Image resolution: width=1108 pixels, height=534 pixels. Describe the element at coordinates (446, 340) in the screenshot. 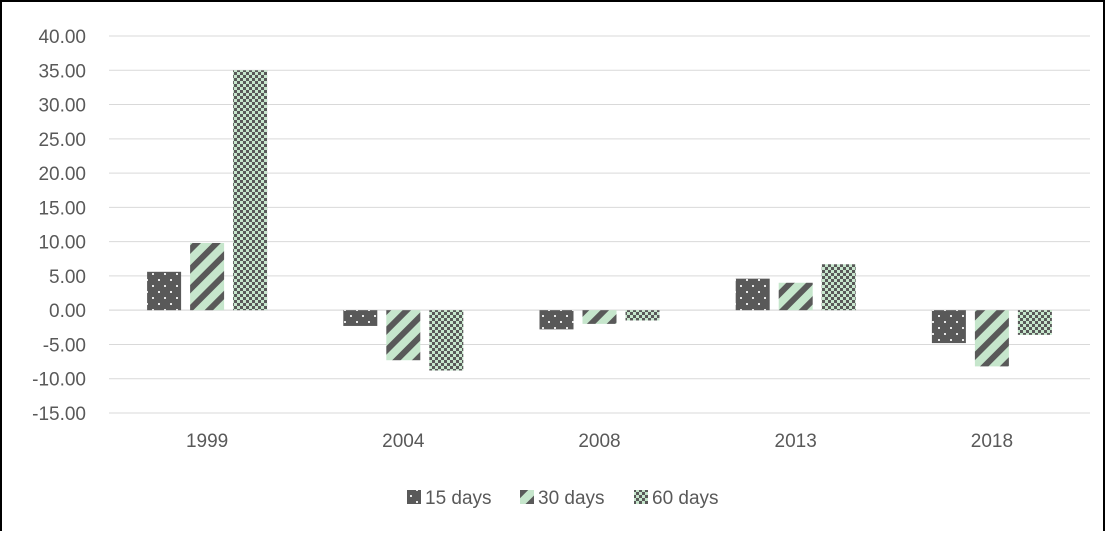

I see `bar-60-days-2004` at that location.